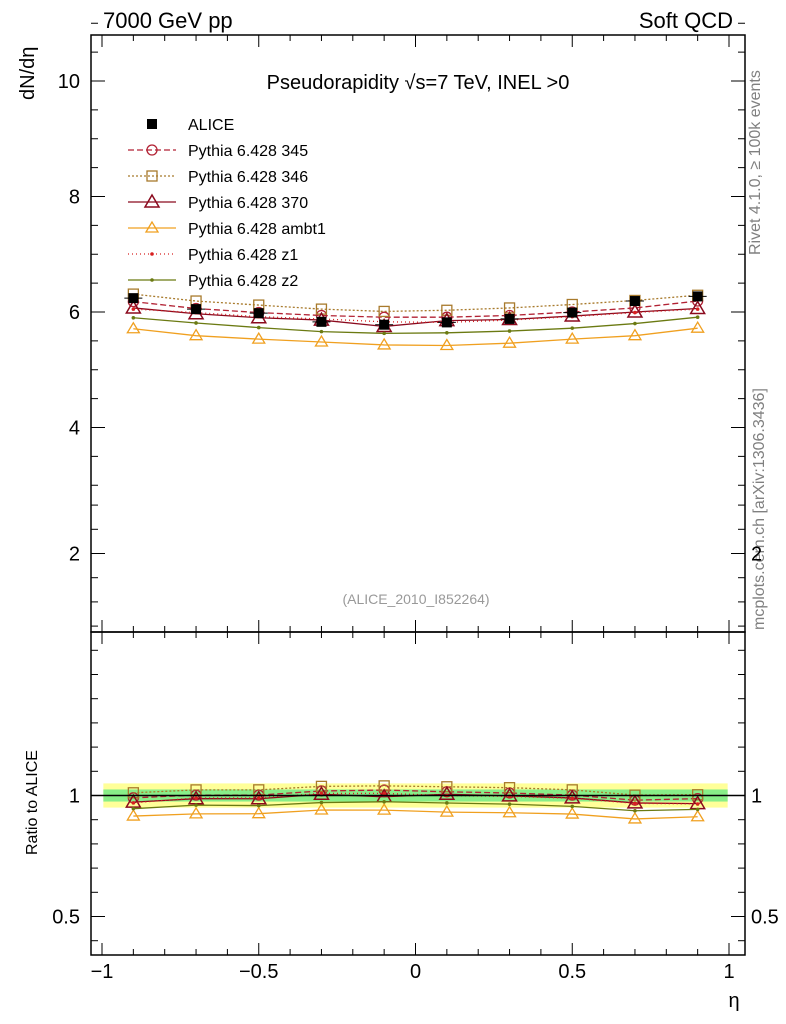 This screenshot has width=786, height=1024. Describe the element at coordinates (336, 83) in the screenshot. I see `plot-title-prefix: Pseudorapidity` at that location.